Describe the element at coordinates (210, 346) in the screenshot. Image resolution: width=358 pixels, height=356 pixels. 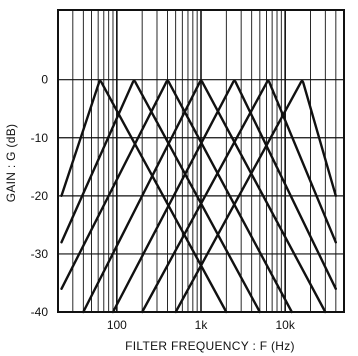
I see `x-axis-label: FILTER FREQUENCY : F (Hz)` at that location.